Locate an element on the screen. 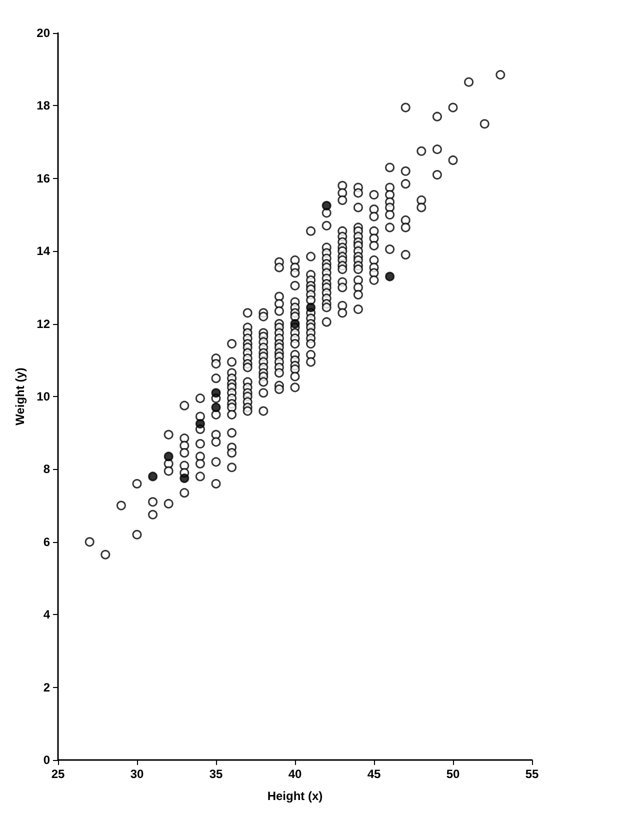 This screenshot has height=827, width=632. y-tick-label: 10 is located at coordinates (43, 397).